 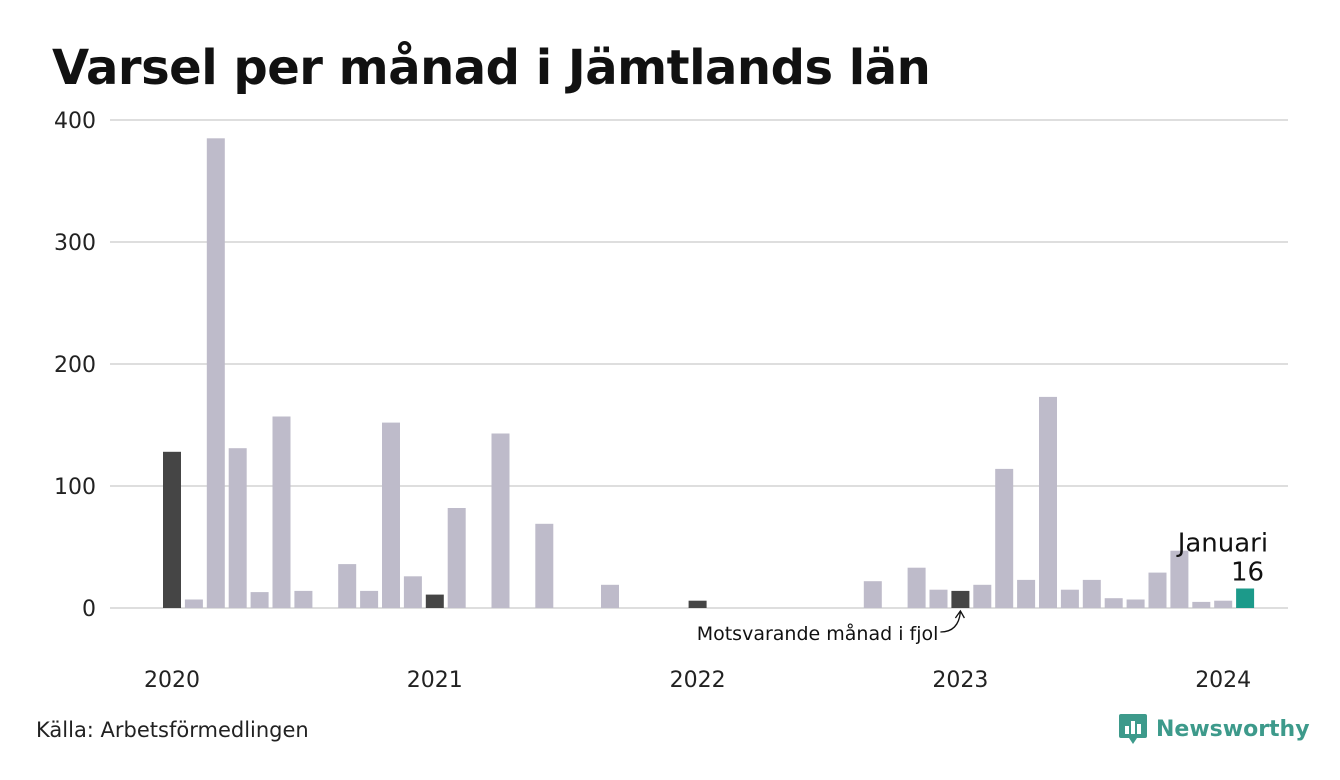 What do you see at coordinates (172, 680) in the screenshot?
I see `x-tick-label: 2020` at bounding box center [172, 680].